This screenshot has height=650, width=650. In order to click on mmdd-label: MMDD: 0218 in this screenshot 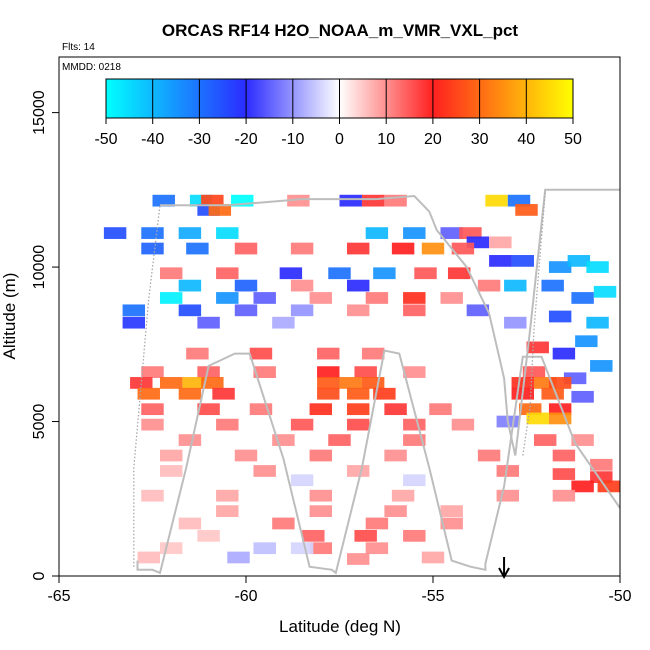, I will do `click(91, 67)`.